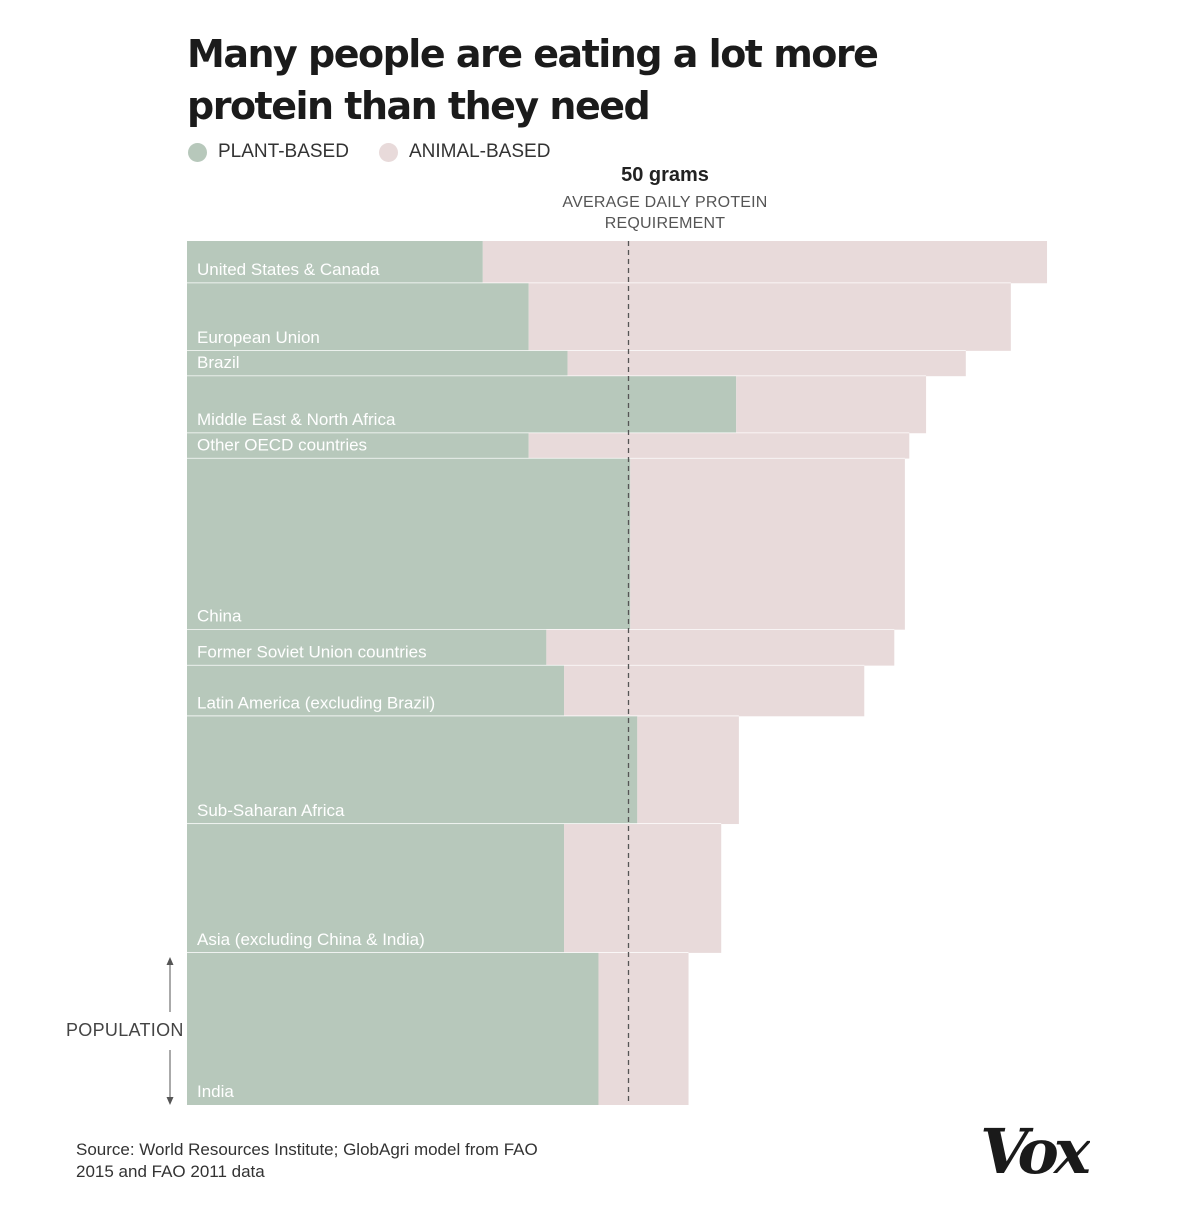 This screenshot has height=1210, width=1204. Describe the element at coordinates (218, 362) in the screenshot. I see `category-label: Brazil` at that location.